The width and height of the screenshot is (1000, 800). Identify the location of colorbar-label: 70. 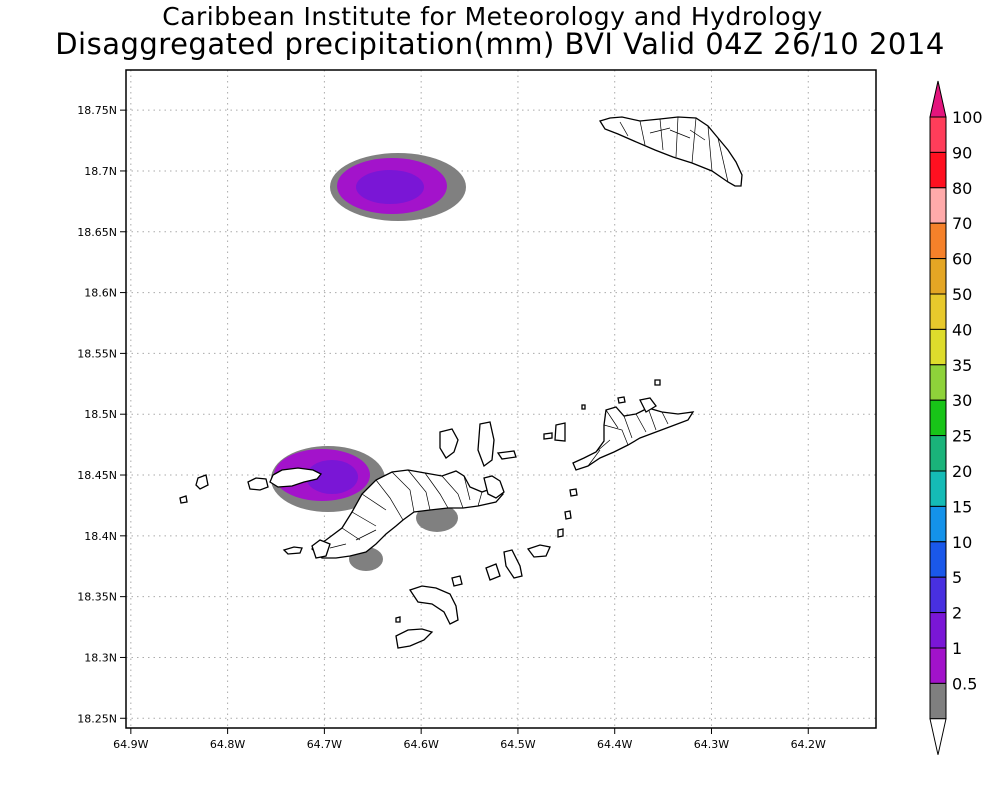
(962, 223).